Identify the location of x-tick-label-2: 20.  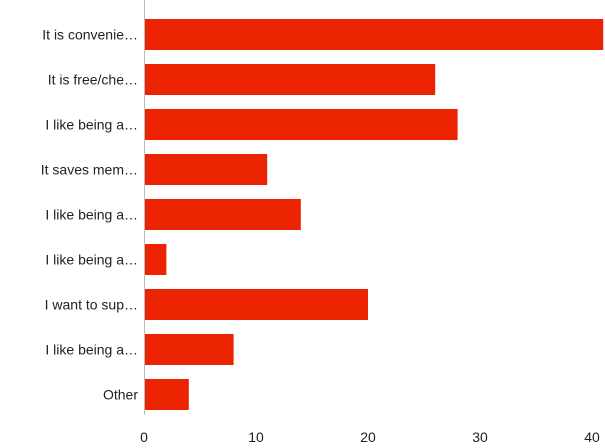
(368, 437).